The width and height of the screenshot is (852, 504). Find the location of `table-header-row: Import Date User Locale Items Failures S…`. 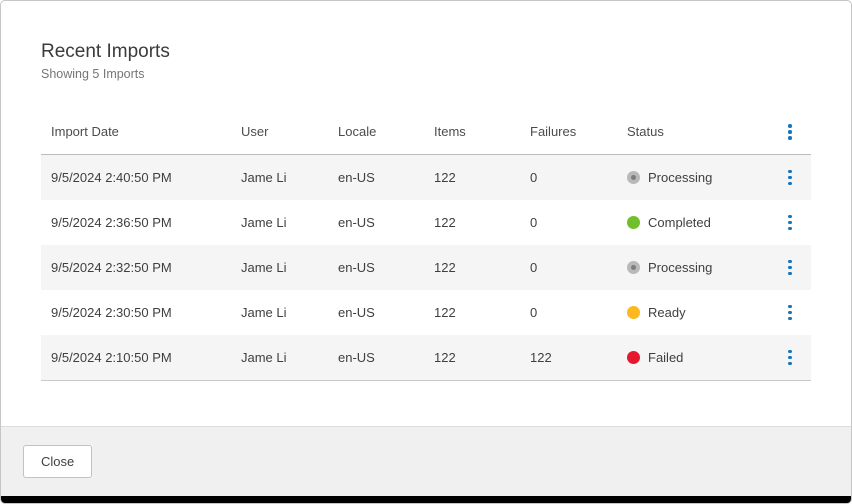

table-header-row: Import Date User Locale Items Failures S… is located at coordinates (426, 132).